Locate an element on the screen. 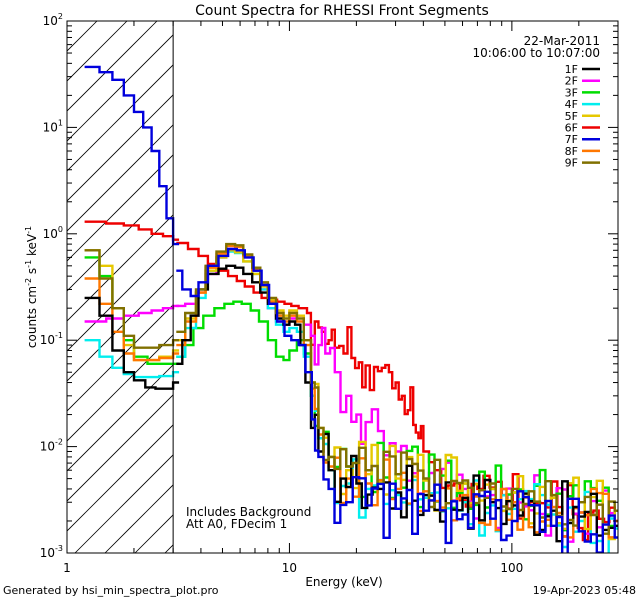 The image size is (640, 600). time-range-label: 10:06:00 to 10:07:00 is located at coordinates (536, 53).